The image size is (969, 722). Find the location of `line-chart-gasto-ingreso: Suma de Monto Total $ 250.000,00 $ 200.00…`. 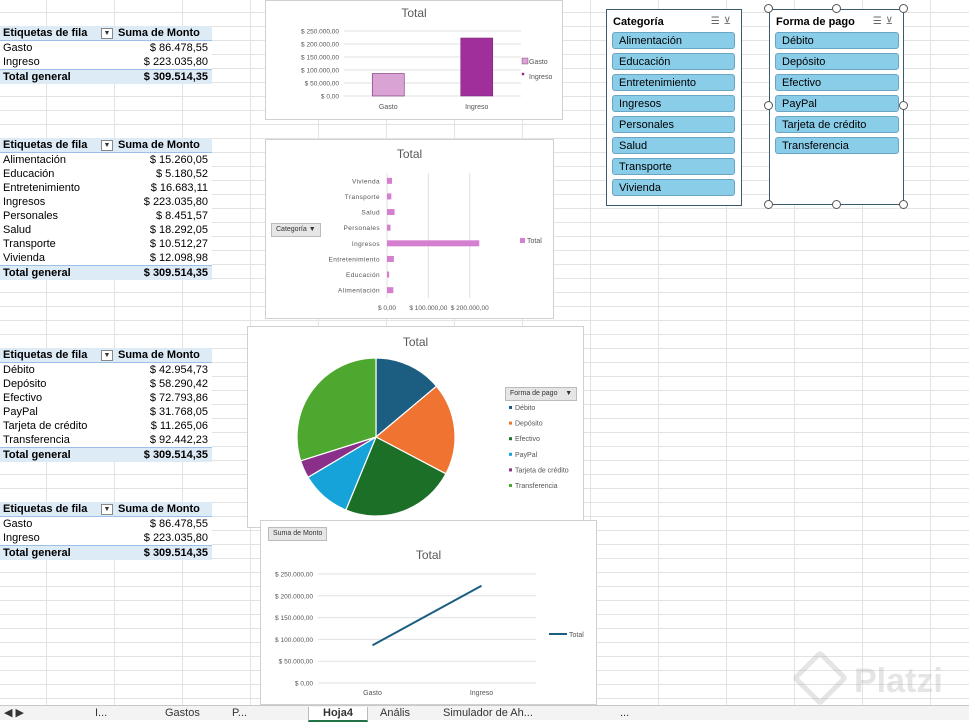

line-chart-gasto-ingreso: Suma de Monto Total $ 250.000,00 $ 200.00… is located at coordinates (428, 612).